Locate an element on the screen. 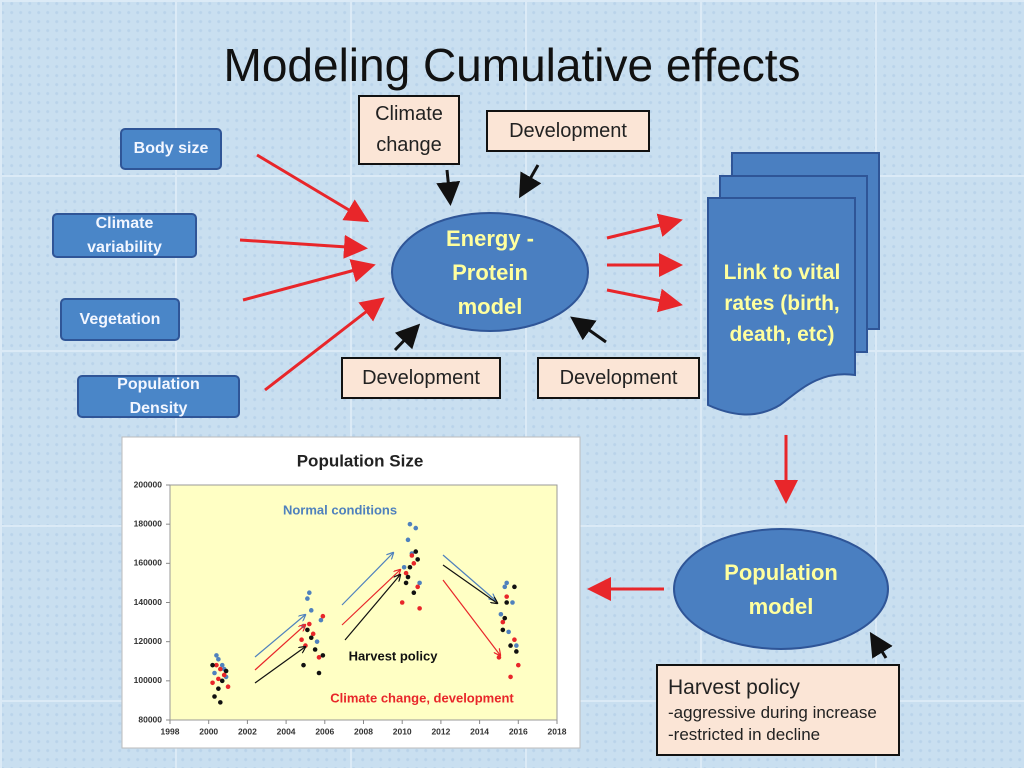 Image resolution: width=1024 pixels, height=768 pixels. slide-title: Modeling Cumulative effects is located at coordinates (512, 65).